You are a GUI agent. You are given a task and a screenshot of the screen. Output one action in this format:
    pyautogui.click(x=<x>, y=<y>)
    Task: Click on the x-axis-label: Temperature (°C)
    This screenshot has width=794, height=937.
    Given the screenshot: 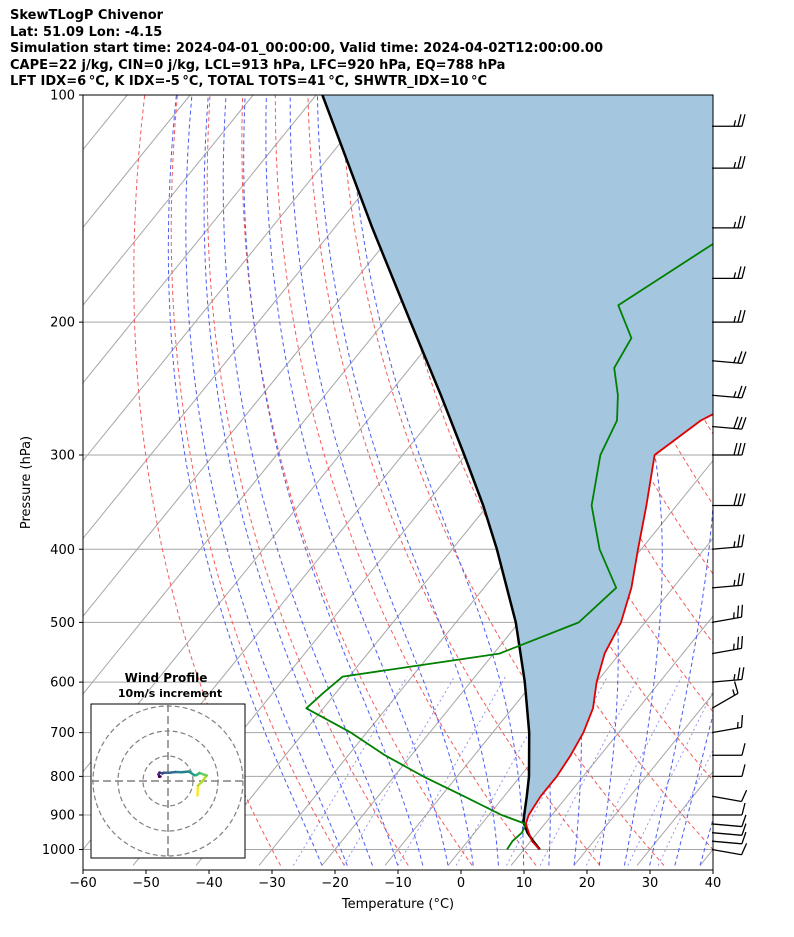 What is the action you would take?
    pyautogui.click(x=397, y=904)
    